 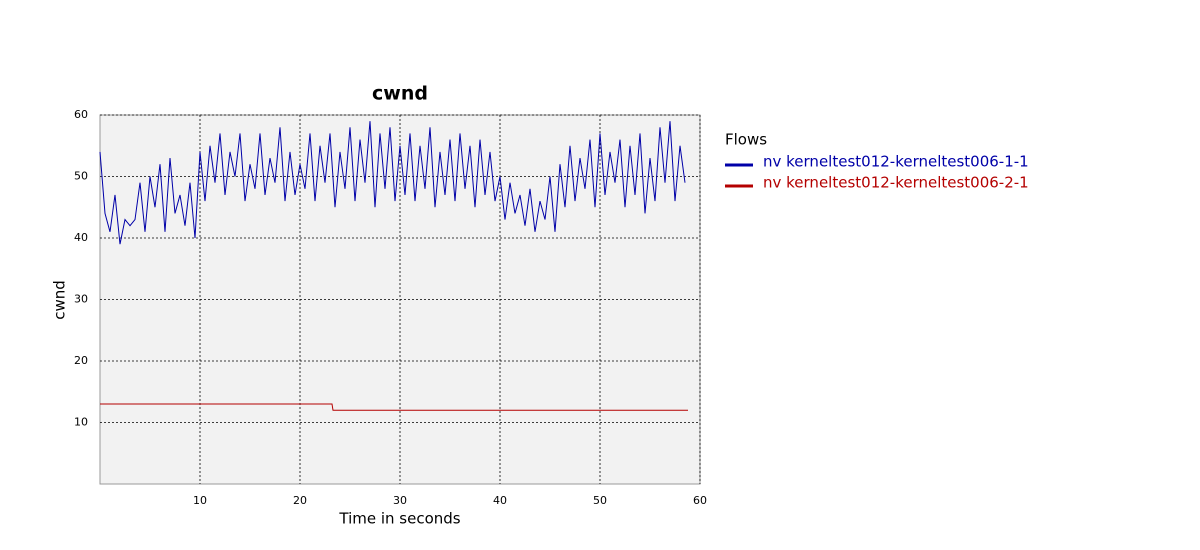 I want to click on y-axis-label: cwnd, so click(x=60, y=300).